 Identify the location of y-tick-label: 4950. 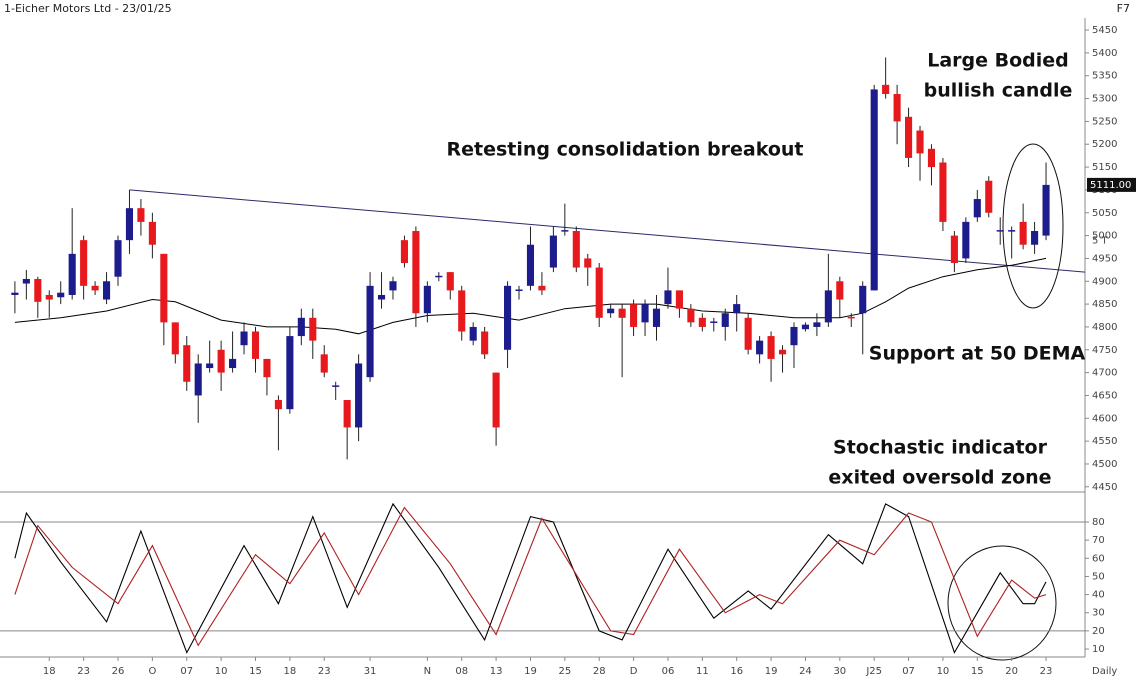
(1104, 258).